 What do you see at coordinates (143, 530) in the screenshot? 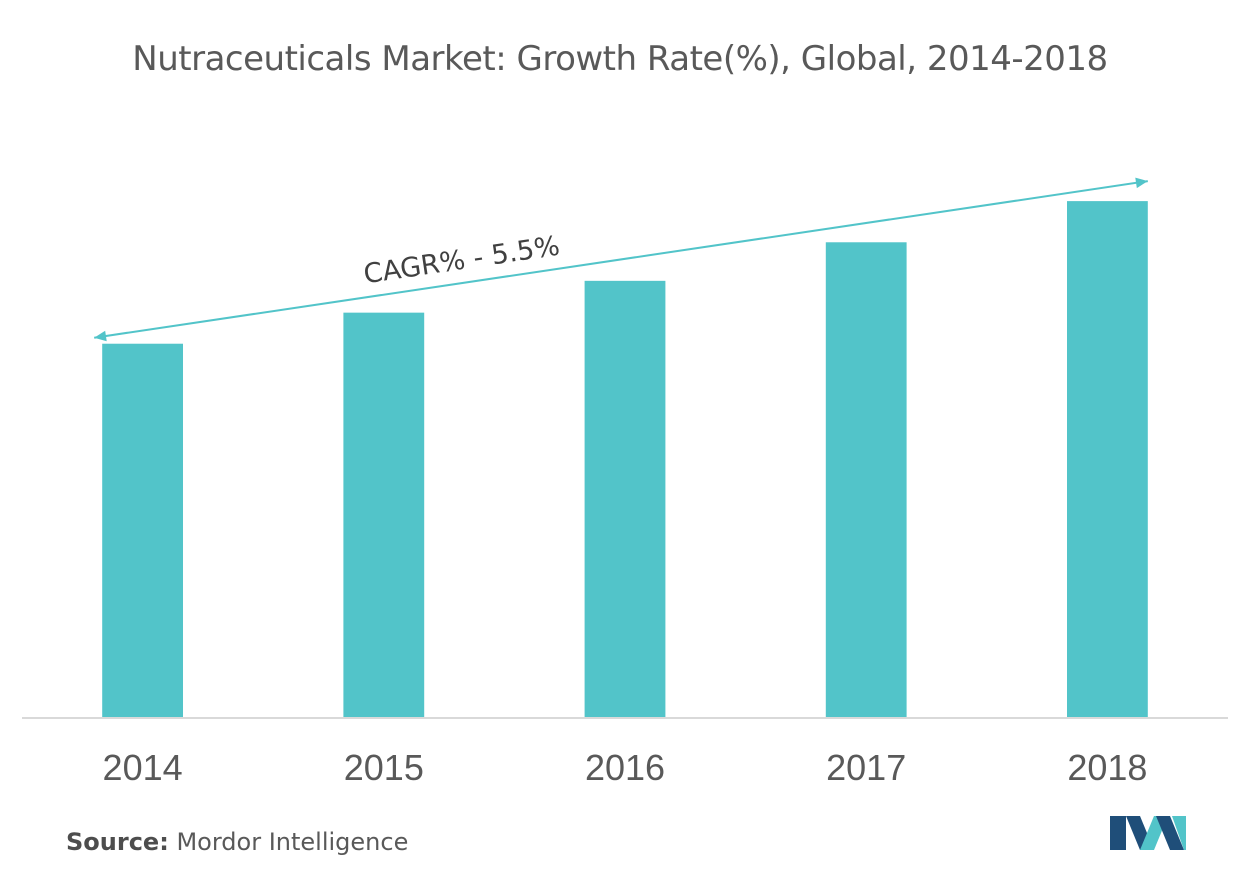
I see `bar-2014` at bounding box center [143, 530].